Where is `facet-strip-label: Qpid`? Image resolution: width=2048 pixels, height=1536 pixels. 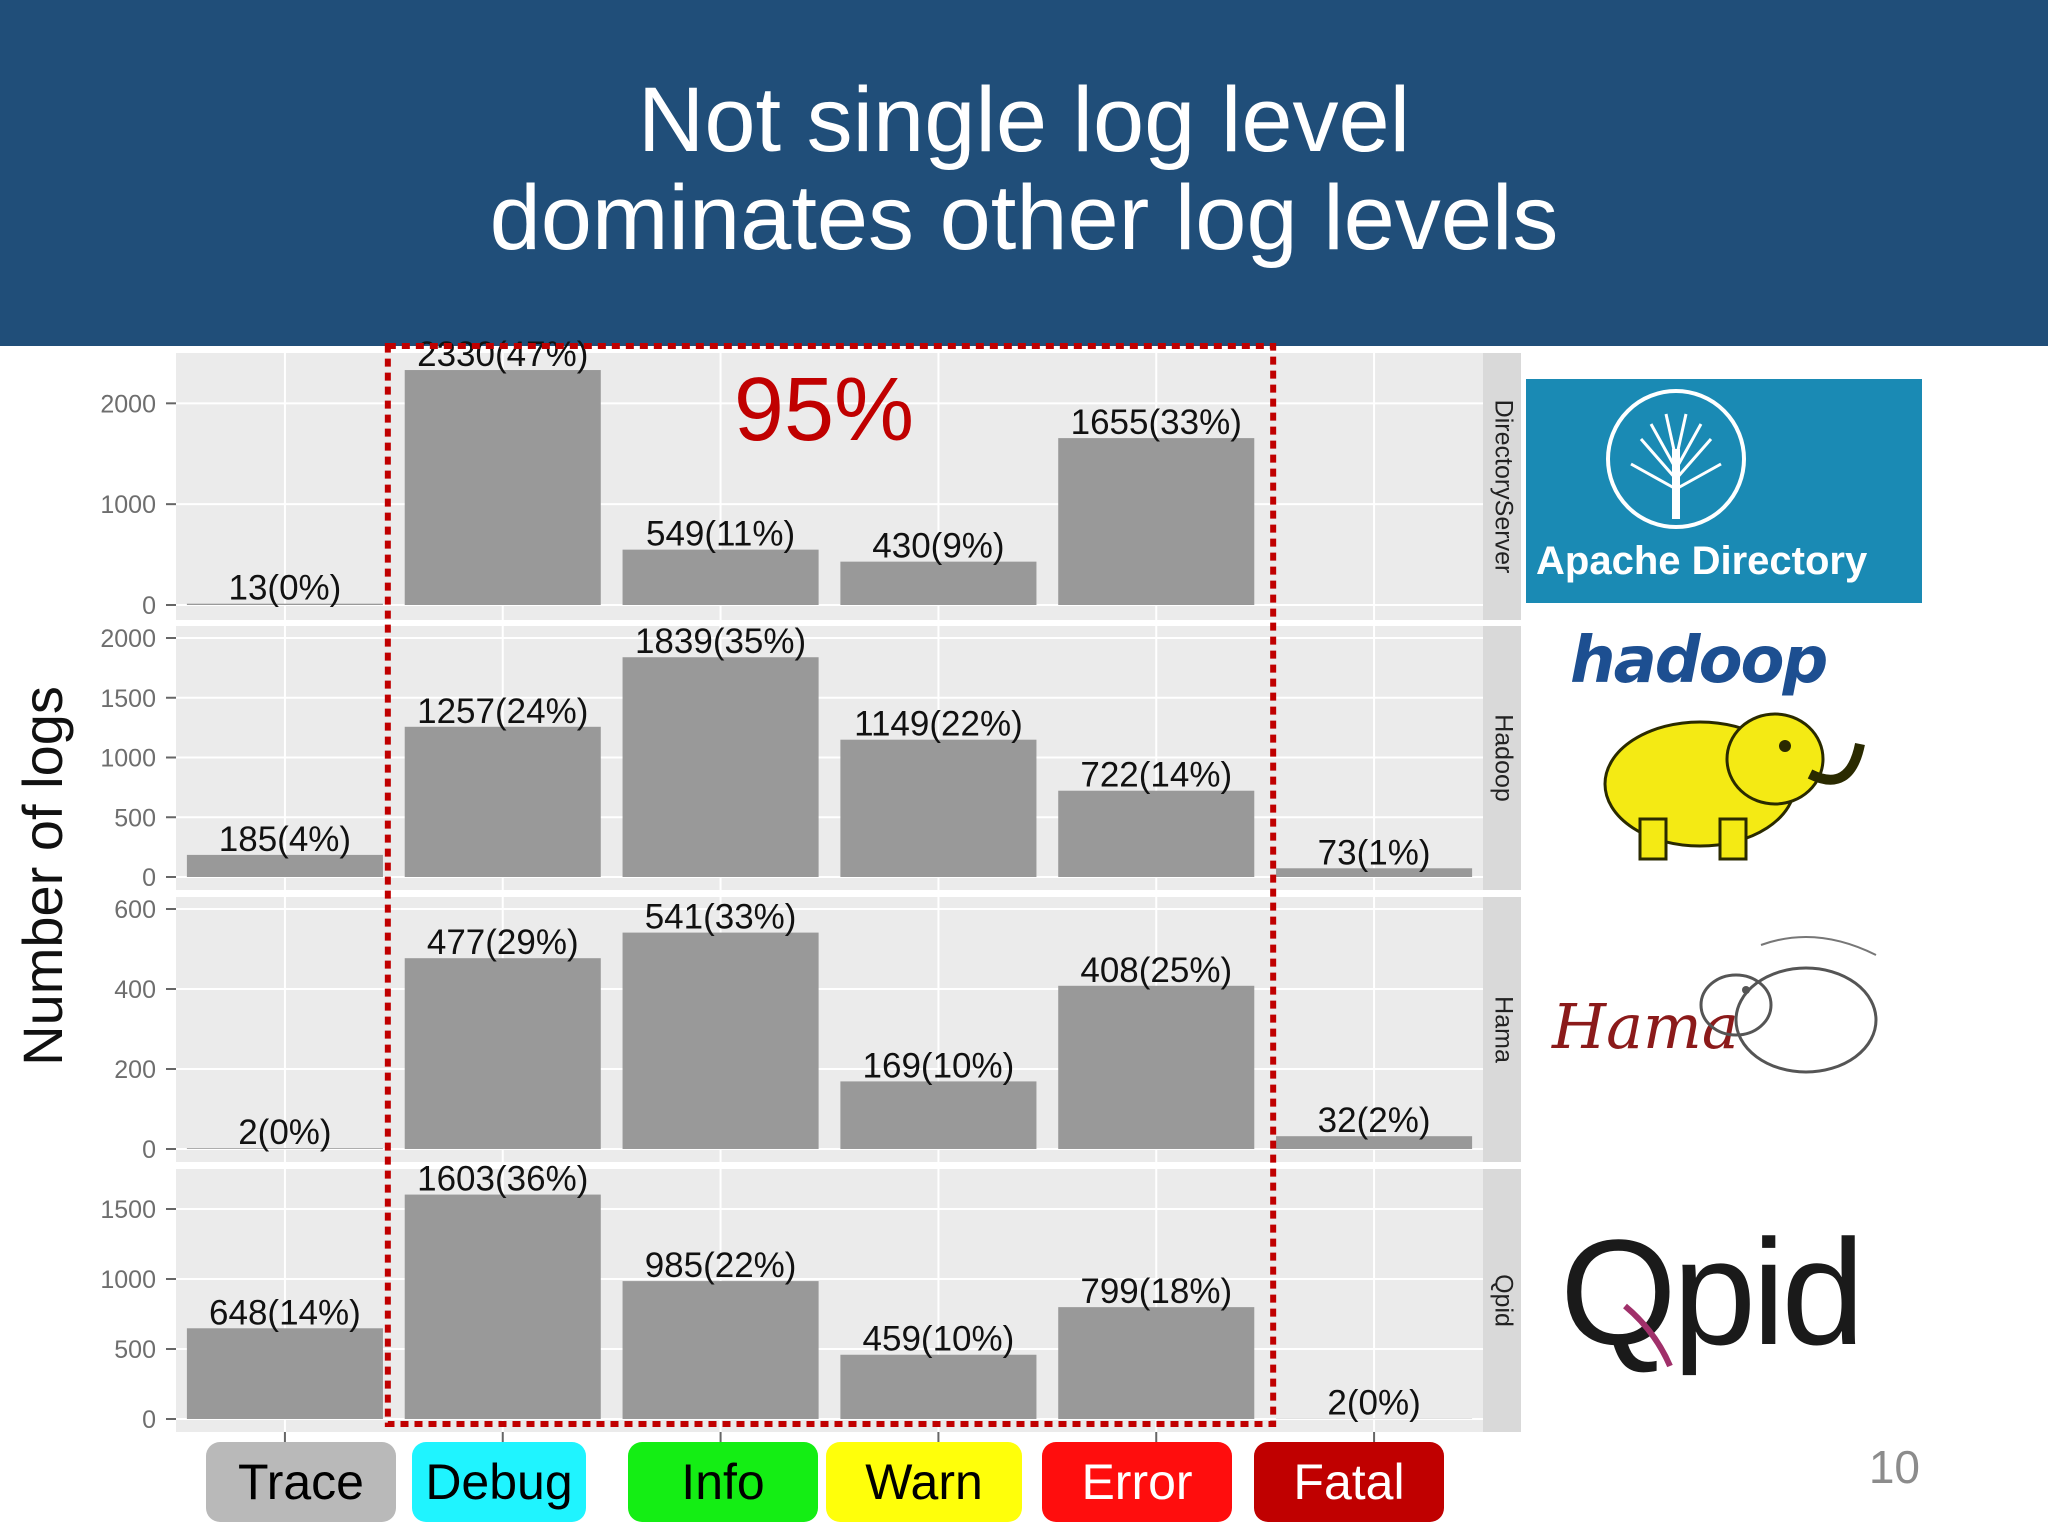
facet-strip-label: Qpid is located at coordinates (1503, 1300).